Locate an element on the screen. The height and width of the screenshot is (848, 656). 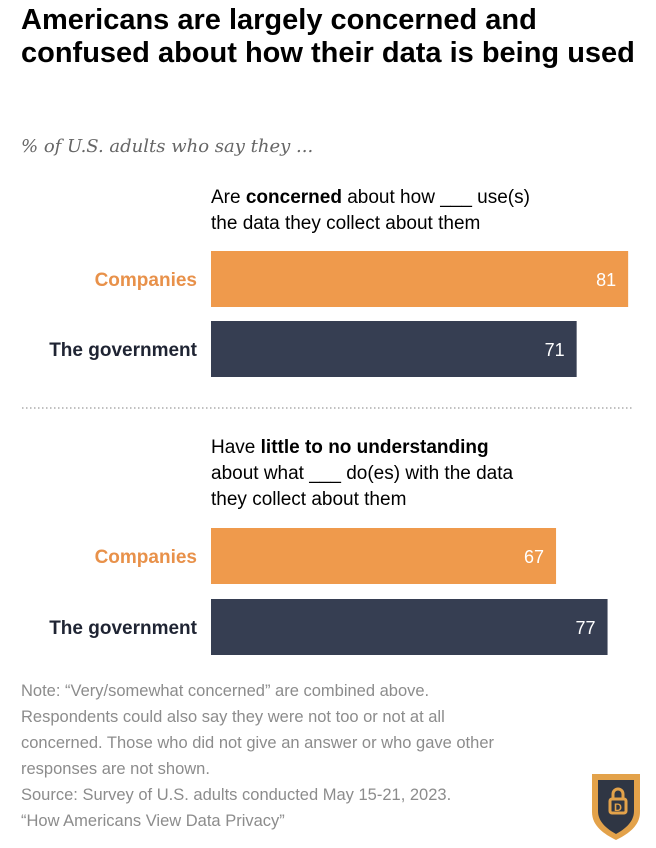
lock-shield-icon: D is located at coordinates (616, 807).